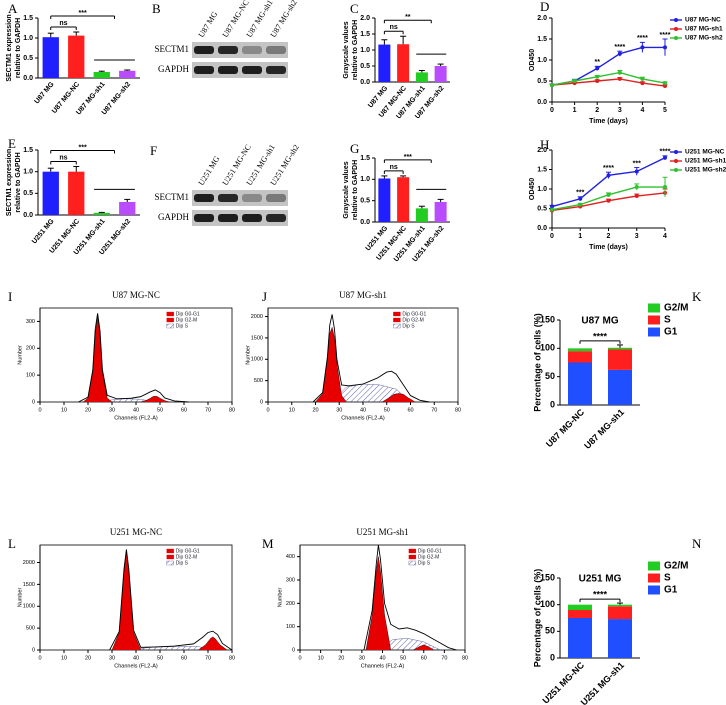  What do you see at coordinates (257, 338) in the screenshot?
I see `y-tick-label: 1500` at bounding box center [257, 338].